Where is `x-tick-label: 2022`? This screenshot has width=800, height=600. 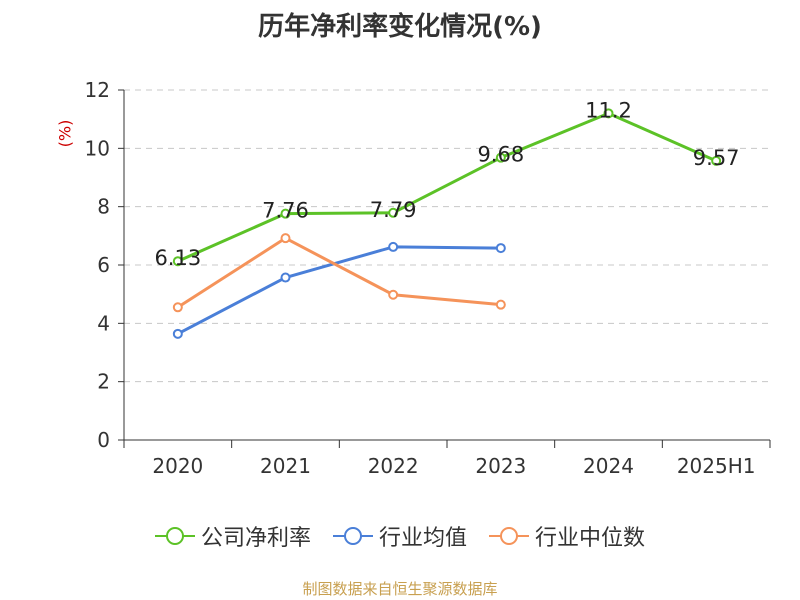
x-tick-label: 2022 is located at coordinates (393, 466).